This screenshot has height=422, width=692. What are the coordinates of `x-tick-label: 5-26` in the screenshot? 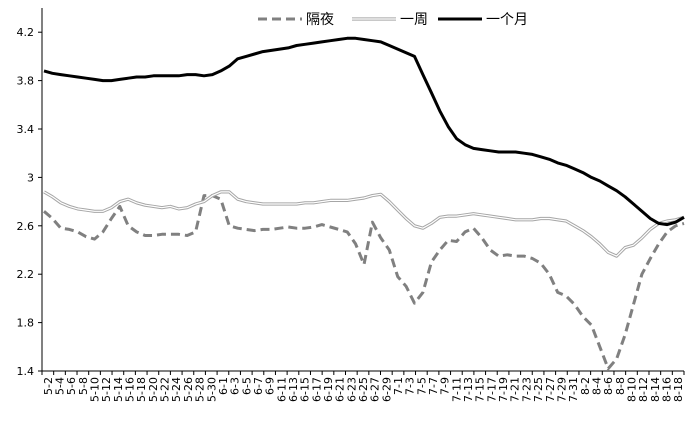 It's located at (188, 389).